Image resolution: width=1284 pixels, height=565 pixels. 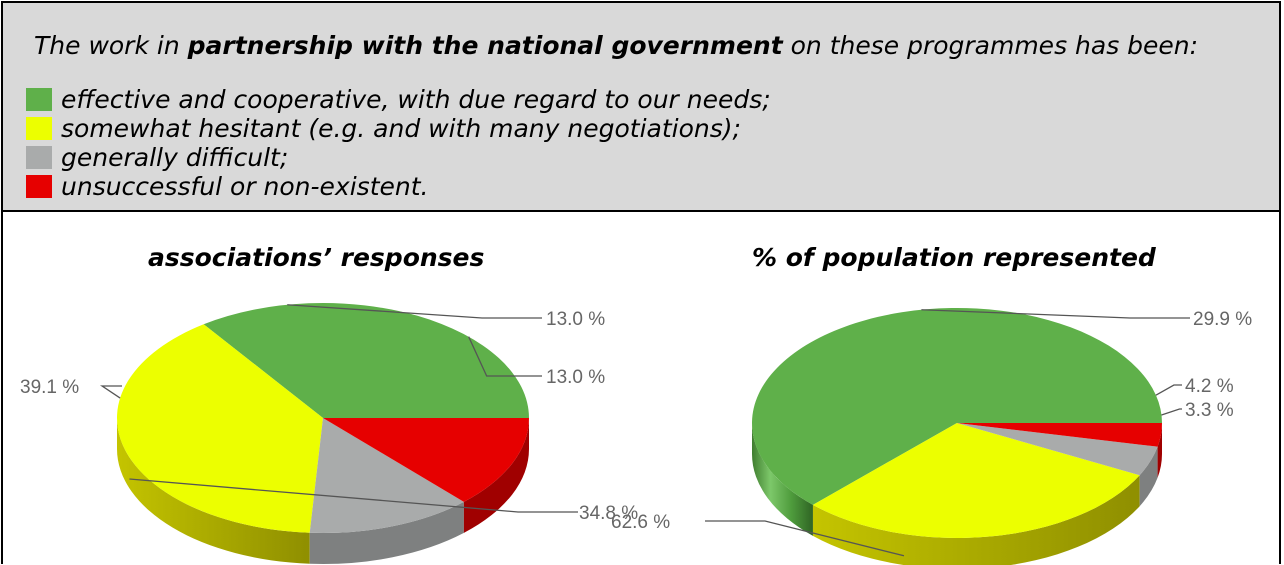 I want to click on data-label-hesitant: 39.1 %, so click(x=49, y=387).